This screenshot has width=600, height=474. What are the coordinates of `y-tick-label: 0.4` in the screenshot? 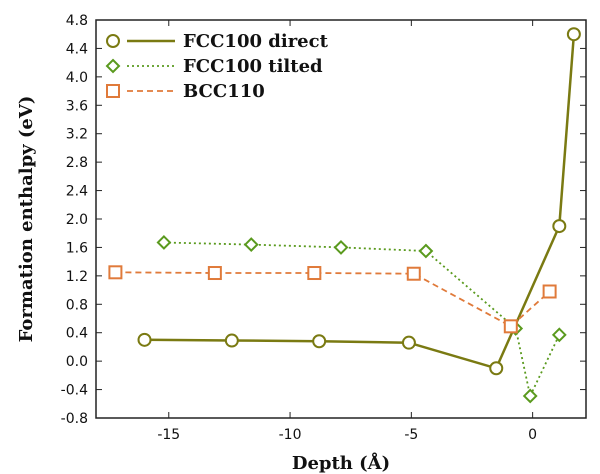 It's located at (77, 334).